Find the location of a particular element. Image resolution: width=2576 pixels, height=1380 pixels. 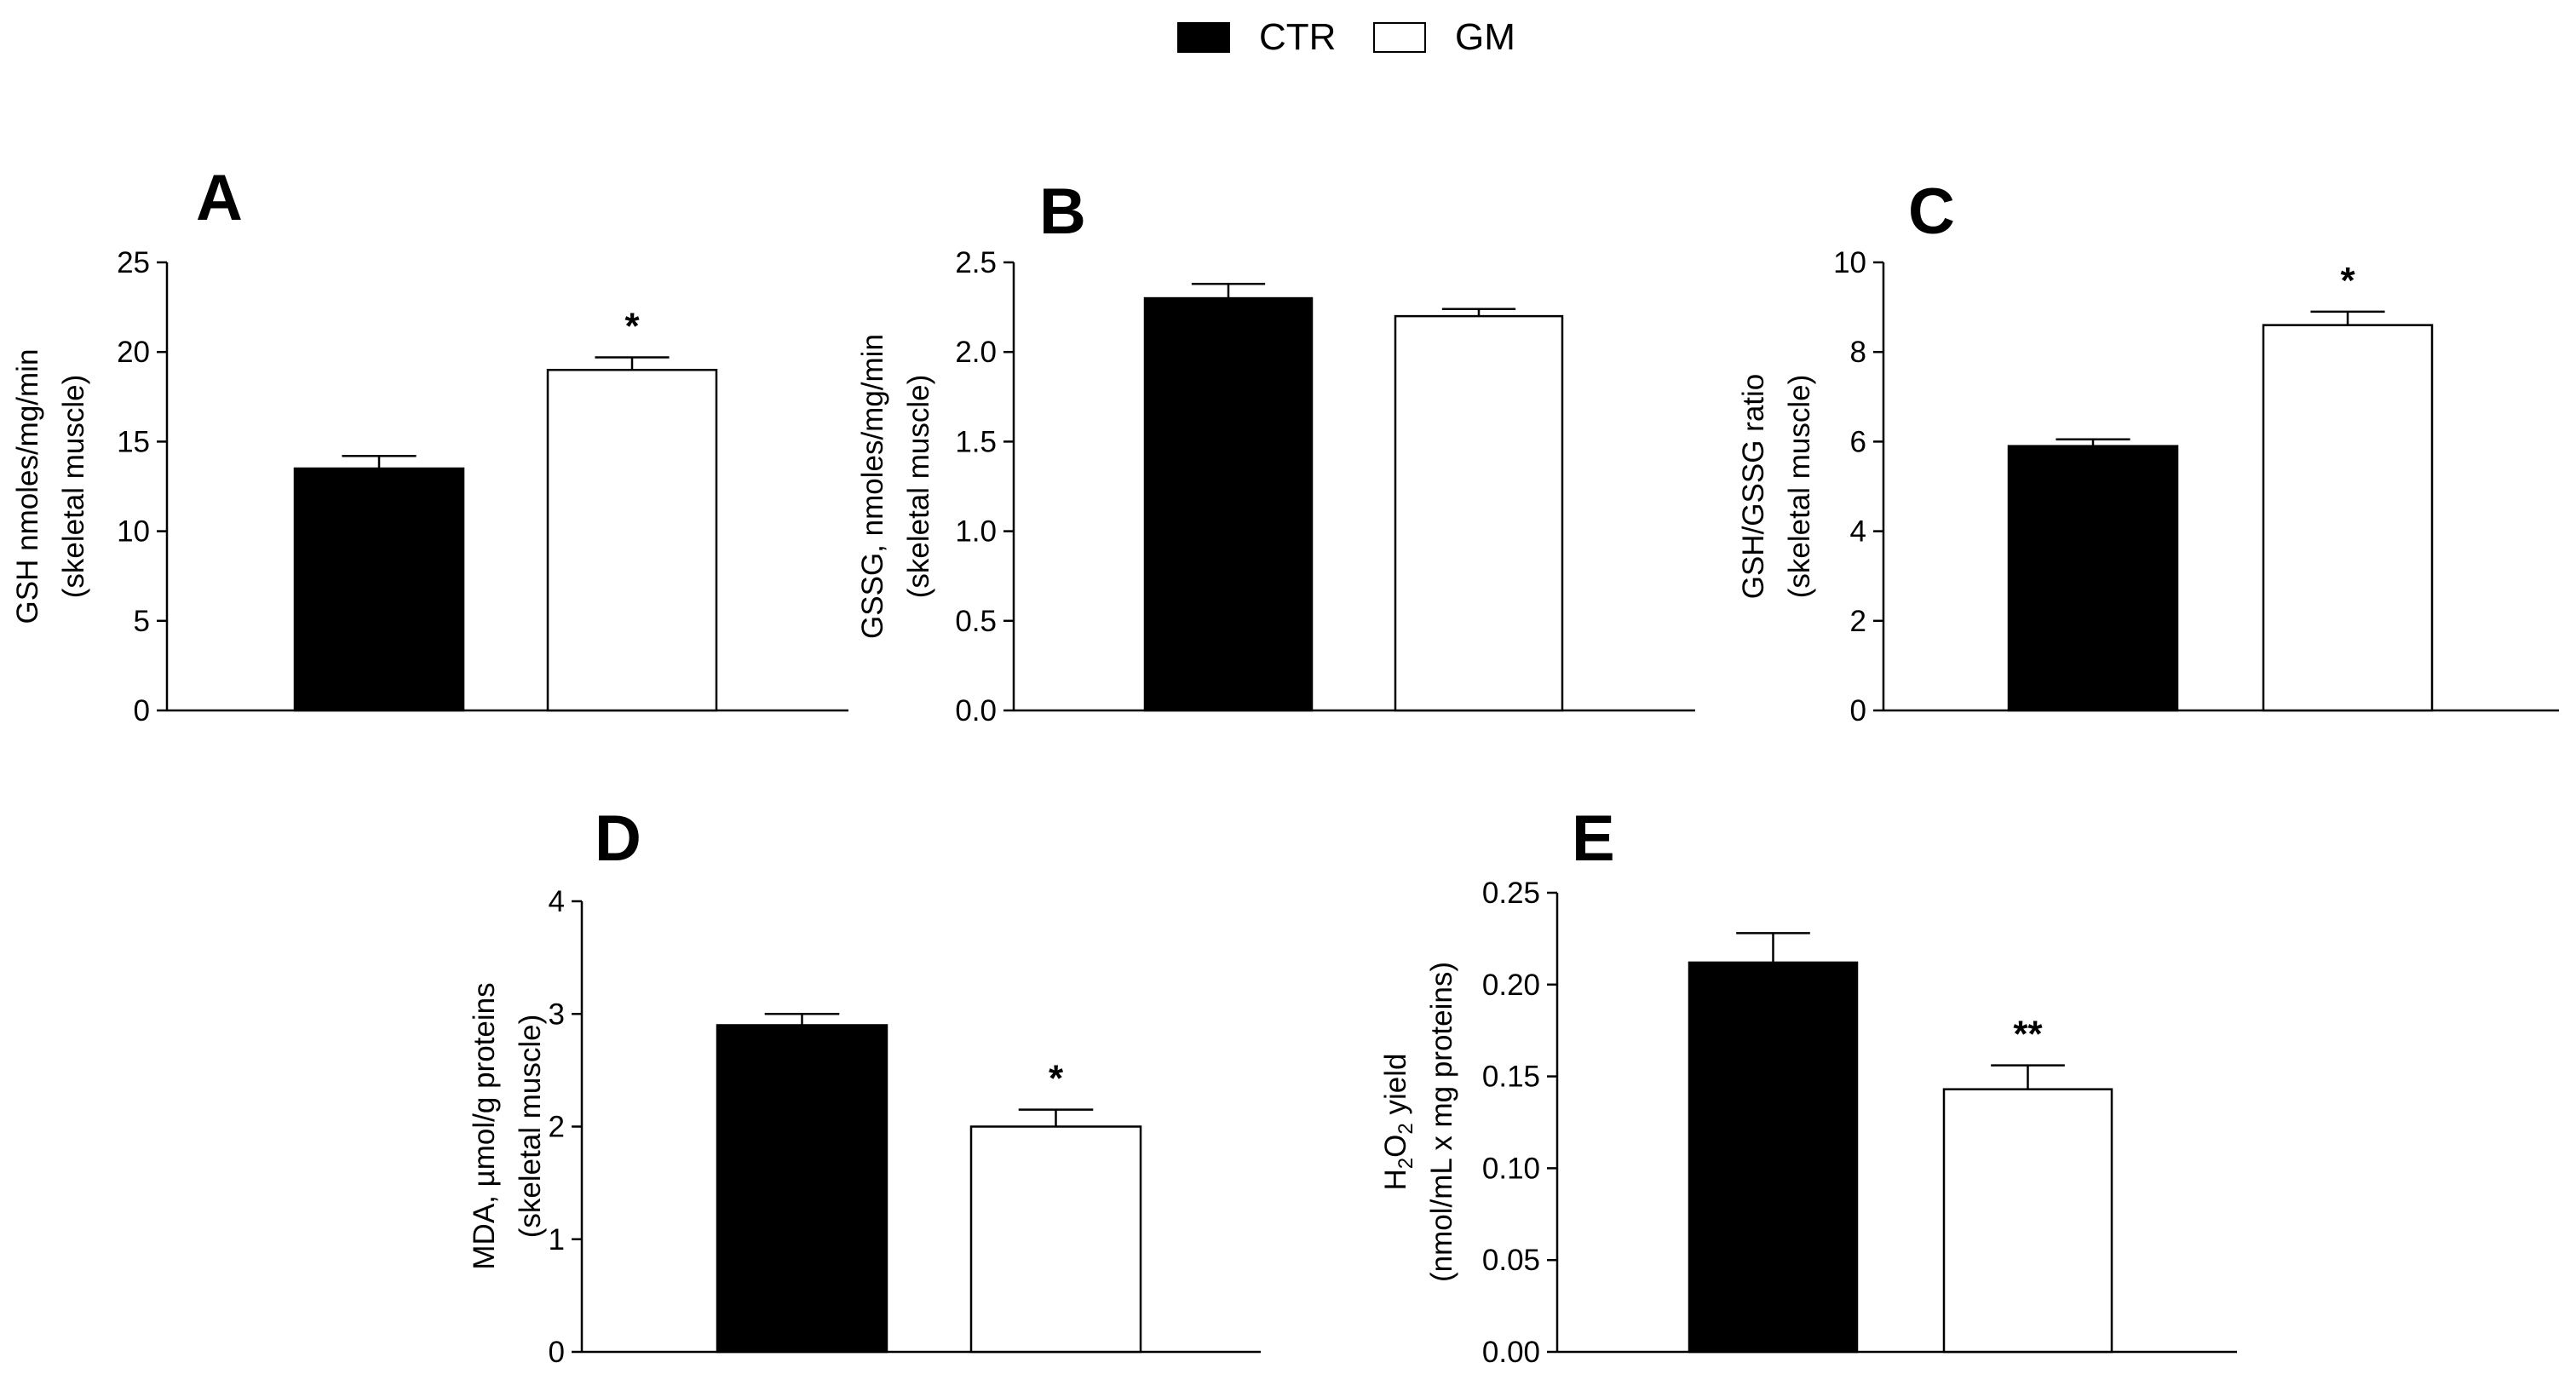

y-tick-label: 0.0 is located at coordinates (976, 710).